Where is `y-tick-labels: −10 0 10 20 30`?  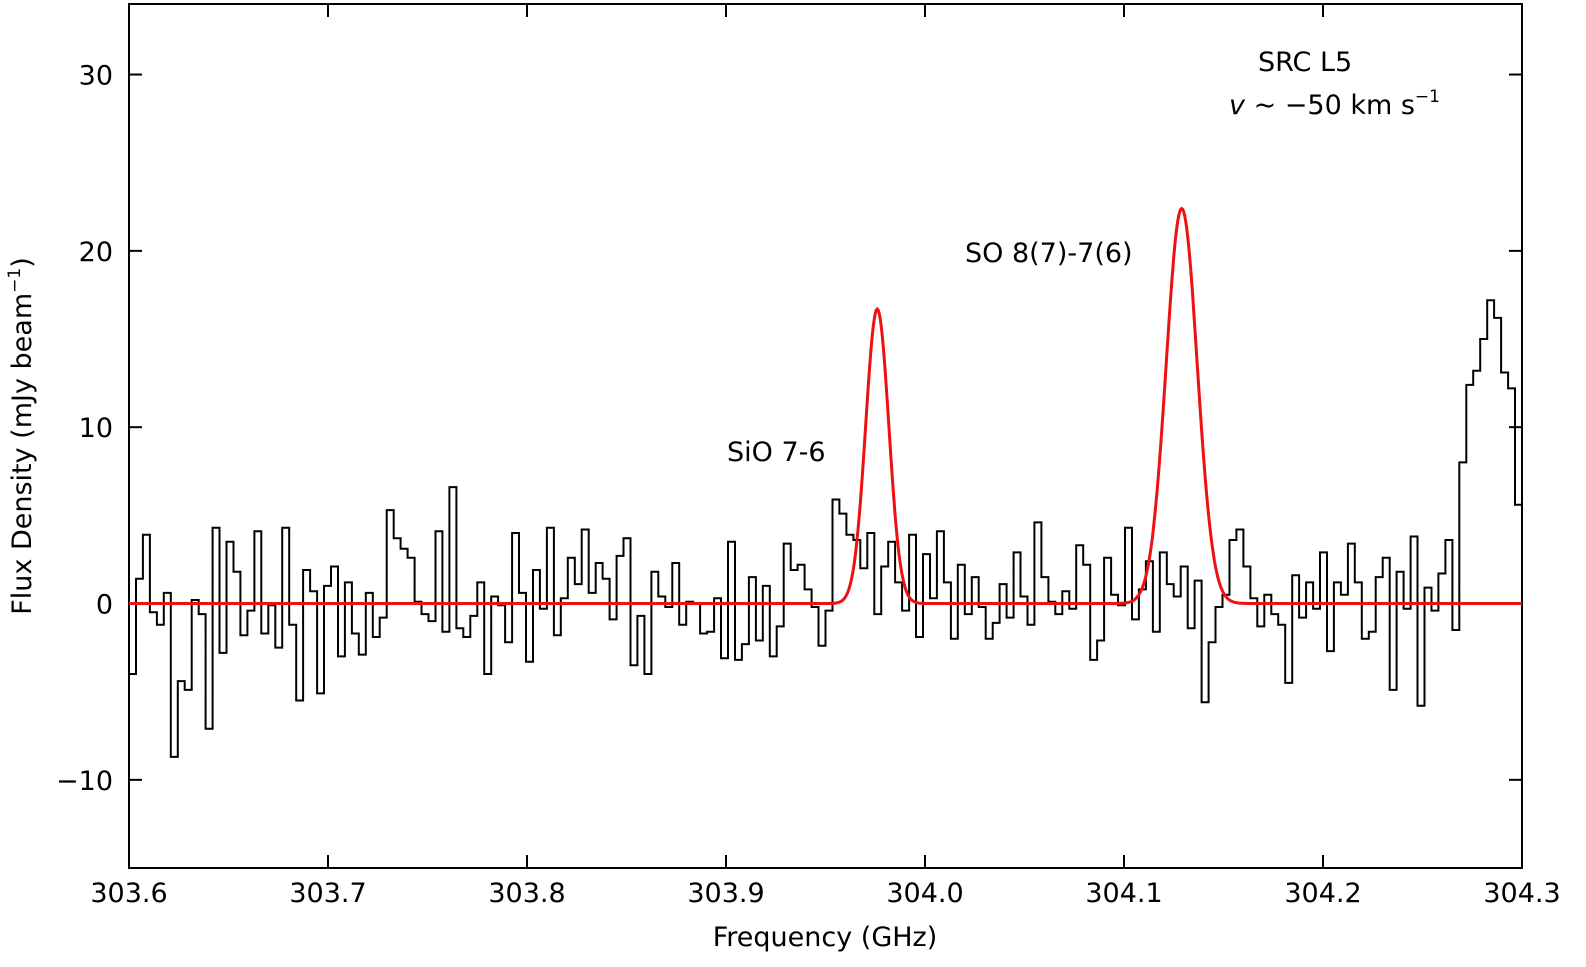 y-tick-labels: −10 0 10 20 30 is located at coordinates (84, 429).